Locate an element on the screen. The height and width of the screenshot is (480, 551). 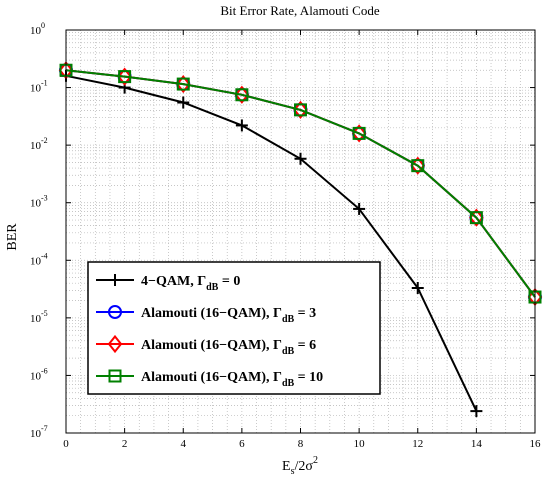
x-tick-label: 8 is located at coordinates (301, 444).